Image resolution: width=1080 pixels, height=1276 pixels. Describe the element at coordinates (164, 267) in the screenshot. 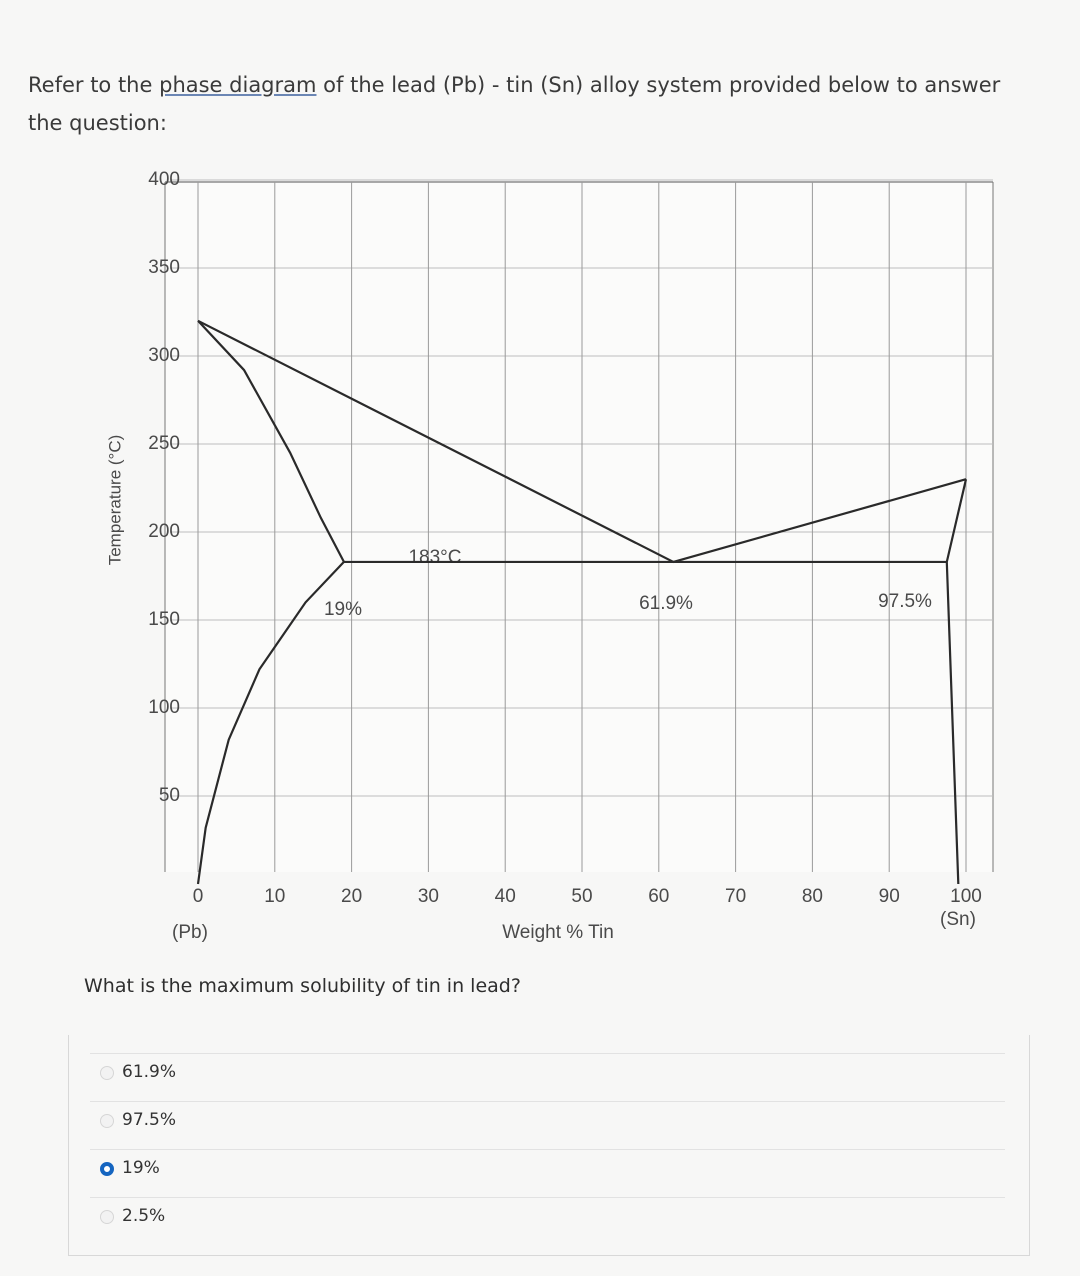

I see `y-tick-label: 350` at that location.